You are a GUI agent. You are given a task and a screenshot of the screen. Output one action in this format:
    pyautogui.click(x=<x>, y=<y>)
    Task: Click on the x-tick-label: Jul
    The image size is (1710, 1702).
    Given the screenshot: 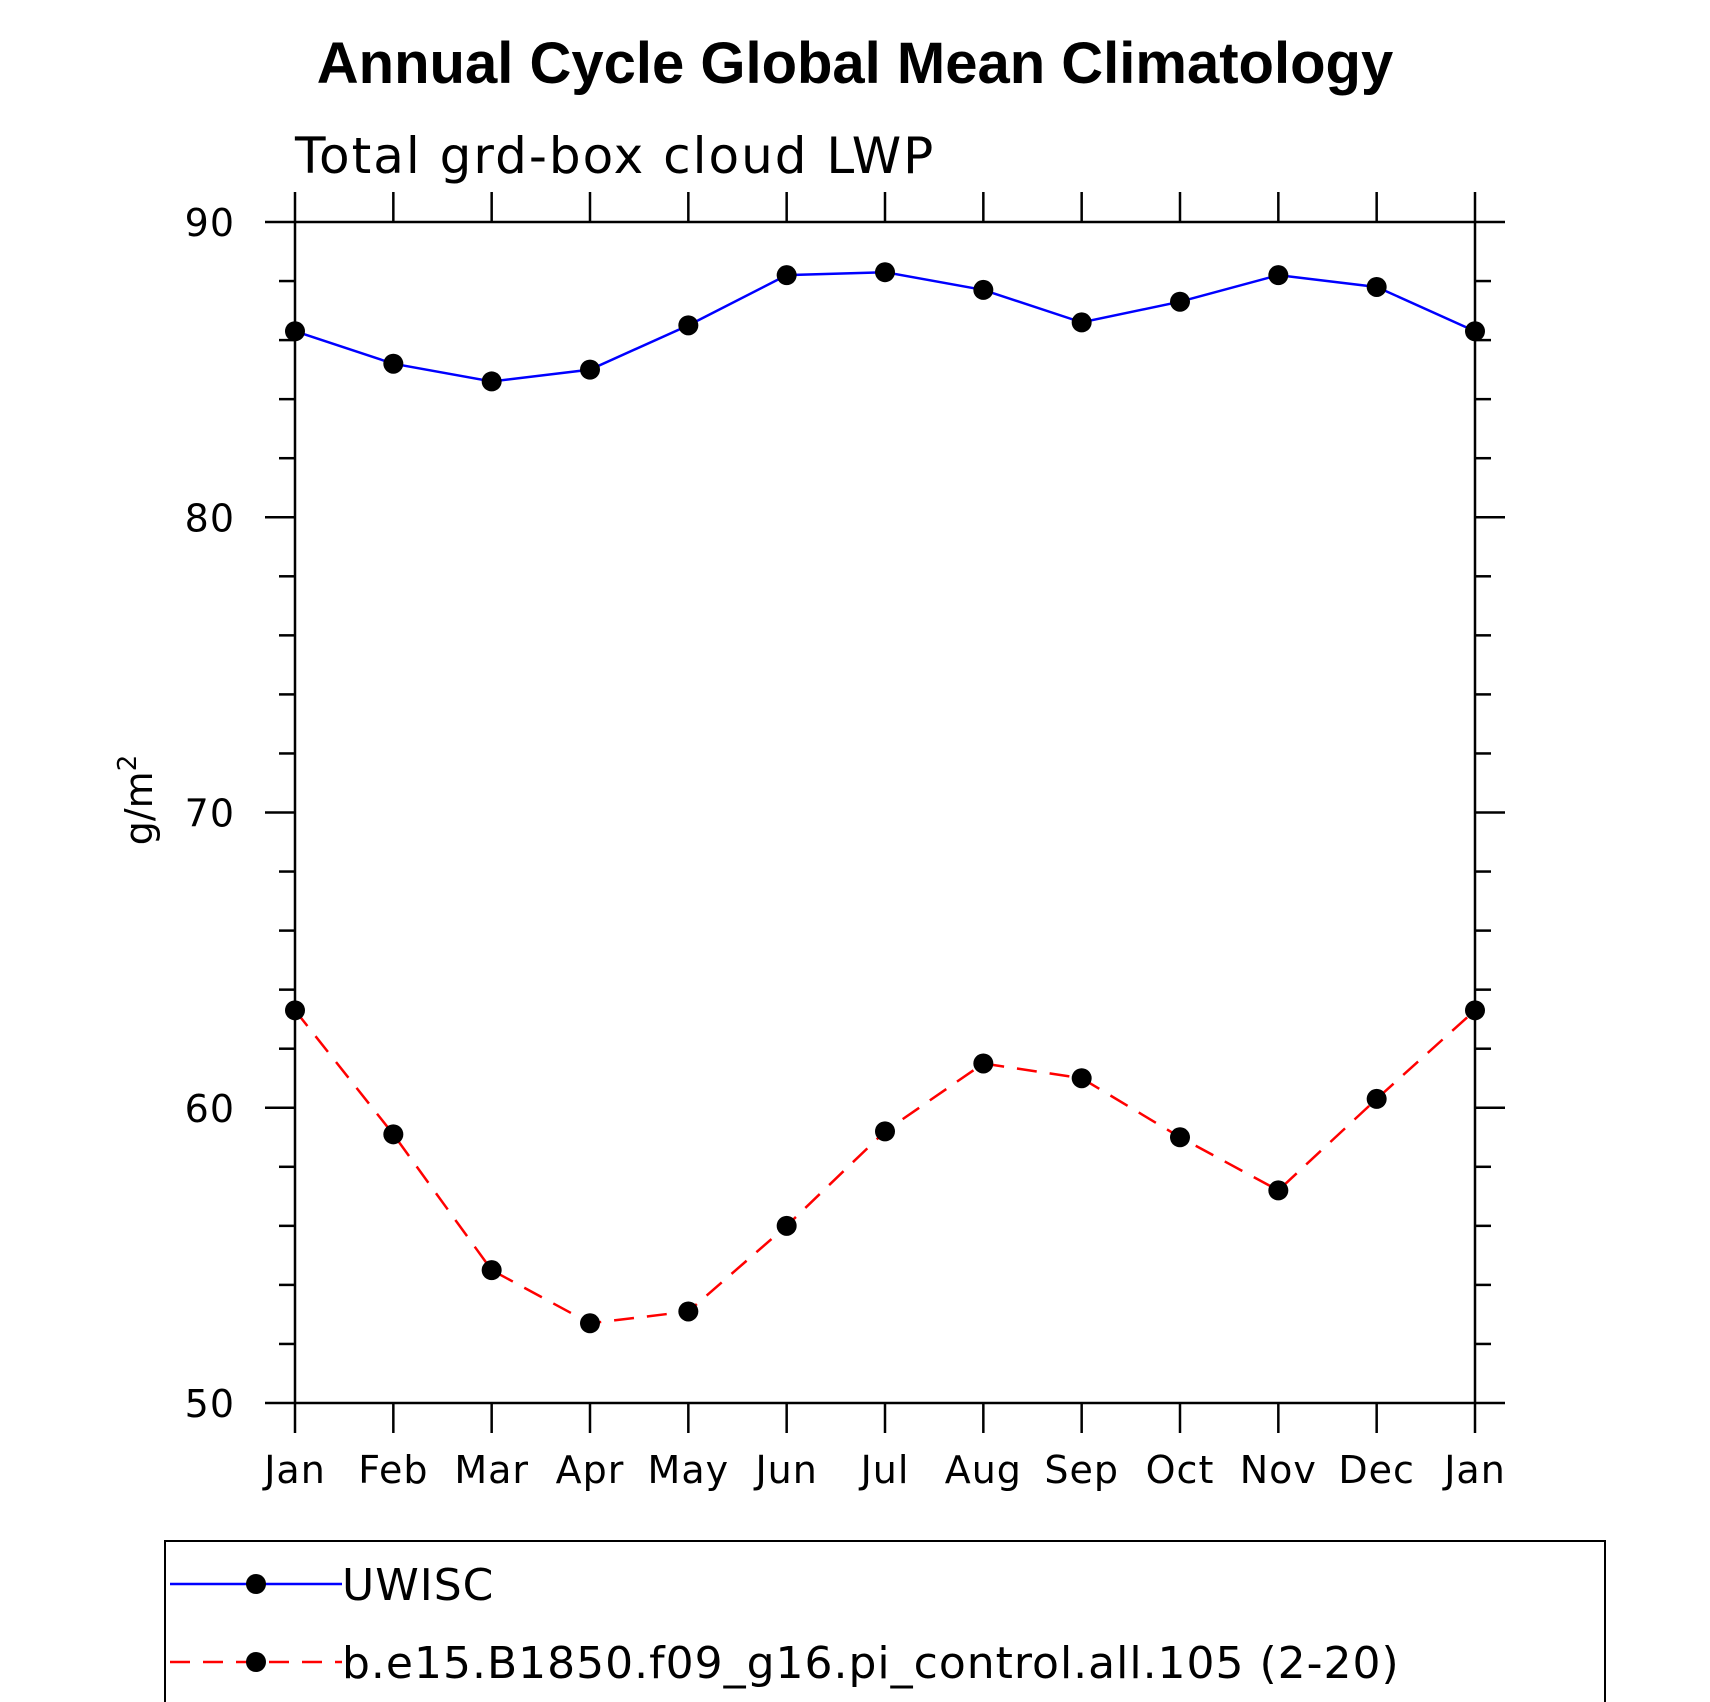 What is the action you would take?
    pyautogui.click(x=884, y=1470)
    